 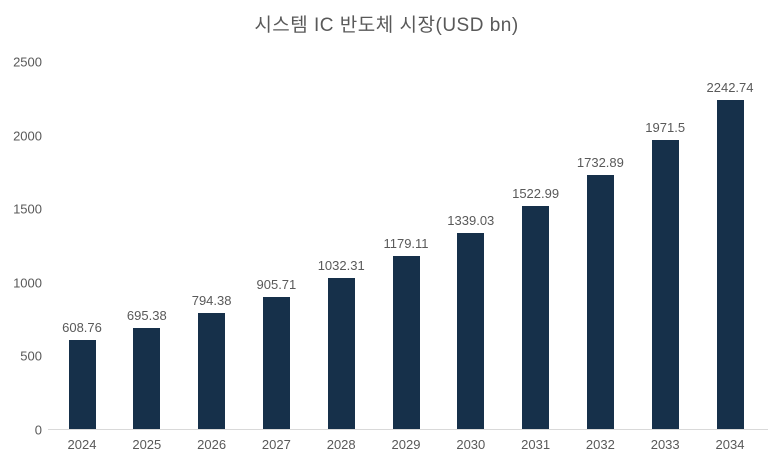 I want to click on bar-value-label: 608.76, so click(x=82, y=328).